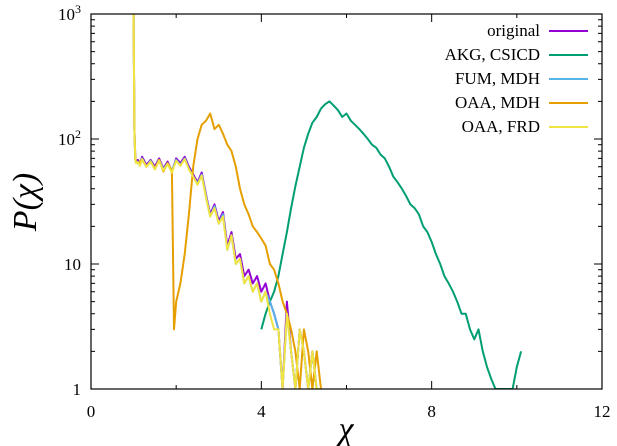  Describe the element at coordinates (492, 54) in the screenshot. I see `legend-label-akg-csicd: AKG, CSICD` at that location.